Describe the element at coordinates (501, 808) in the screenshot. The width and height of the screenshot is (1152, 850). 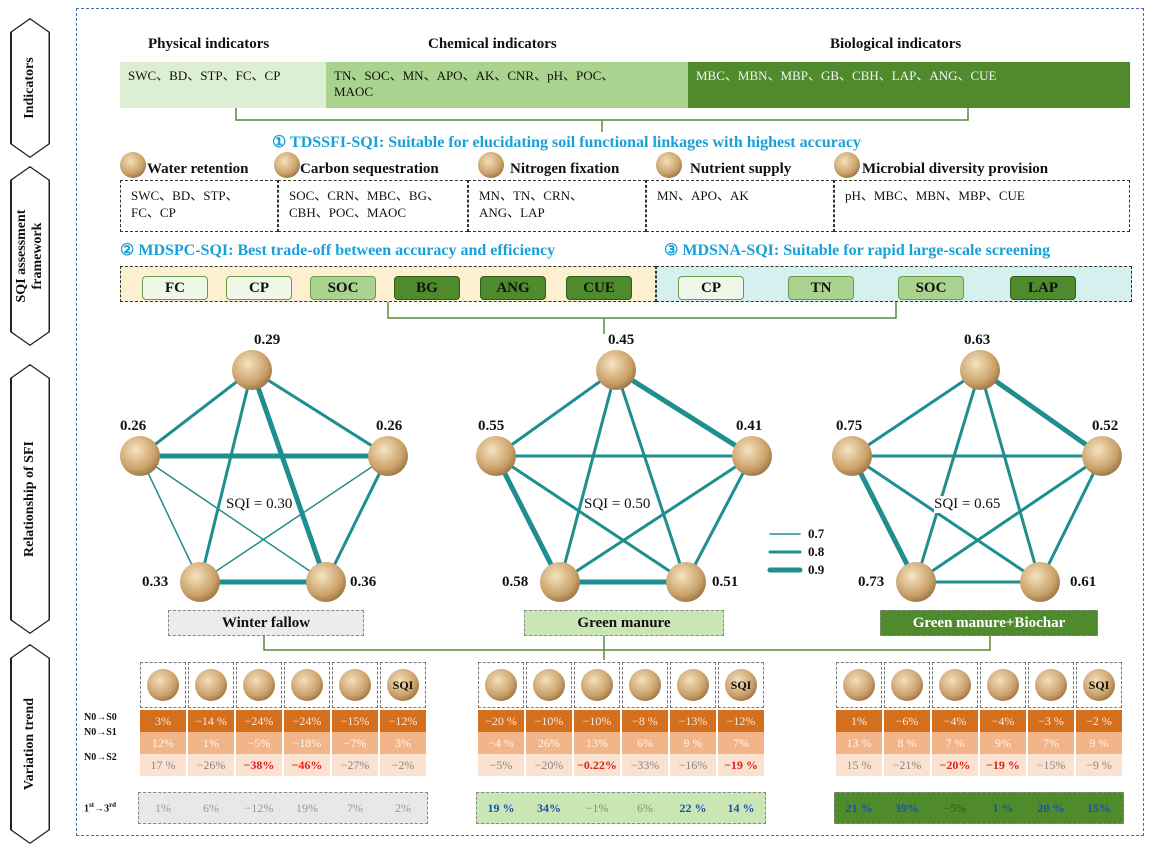
I see `trend-2-row-4-cell-1: 19 %` at that location.